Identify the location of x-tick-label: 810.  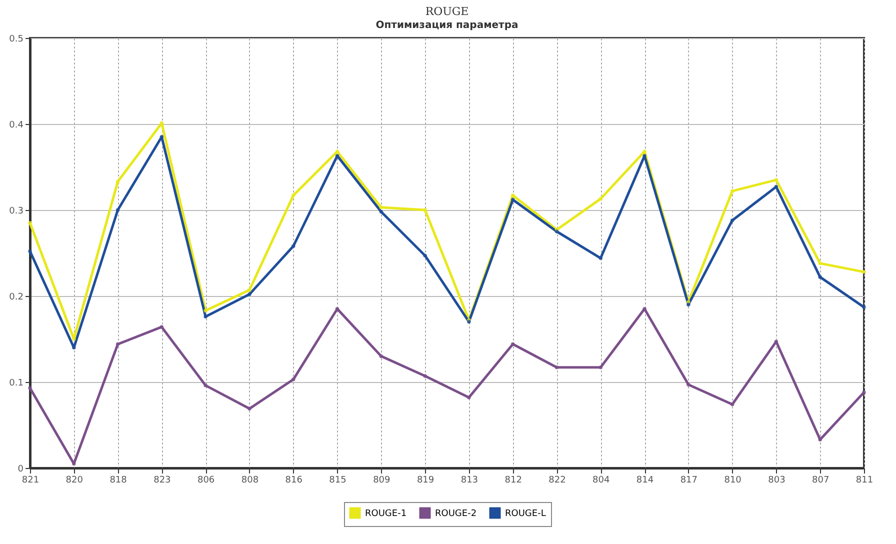
(733, 481).